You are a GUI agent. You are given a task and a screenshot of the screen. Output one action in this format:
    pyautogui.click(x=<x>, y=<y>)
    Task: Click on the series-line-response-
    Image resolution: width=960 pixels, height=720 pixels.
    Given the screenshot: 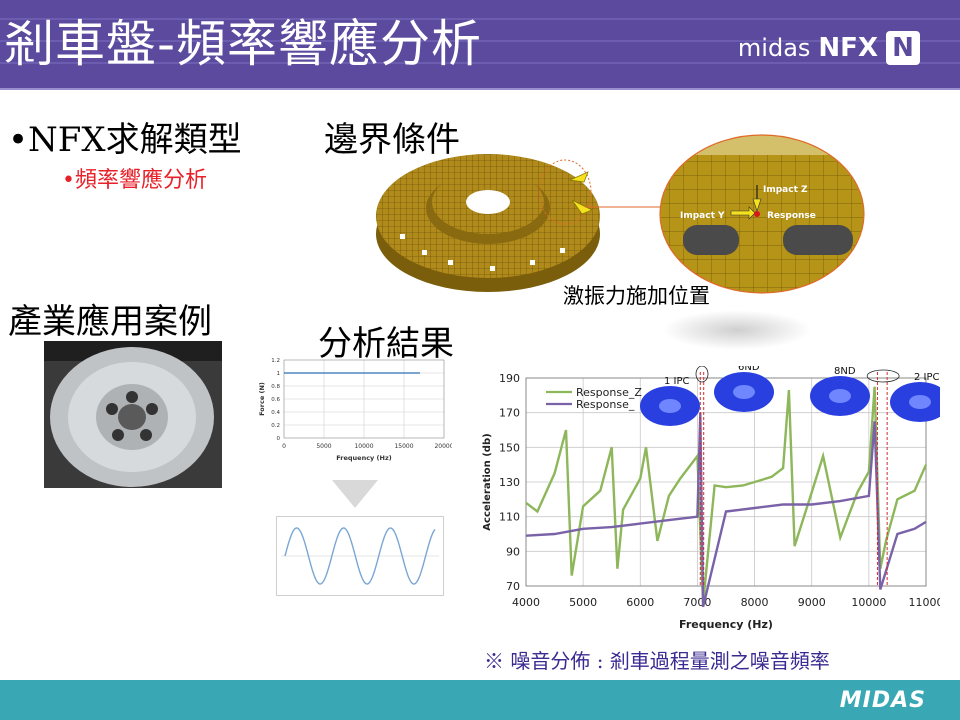 What is the action you would take?
    pyautogui.click(x=726, y=510)
    